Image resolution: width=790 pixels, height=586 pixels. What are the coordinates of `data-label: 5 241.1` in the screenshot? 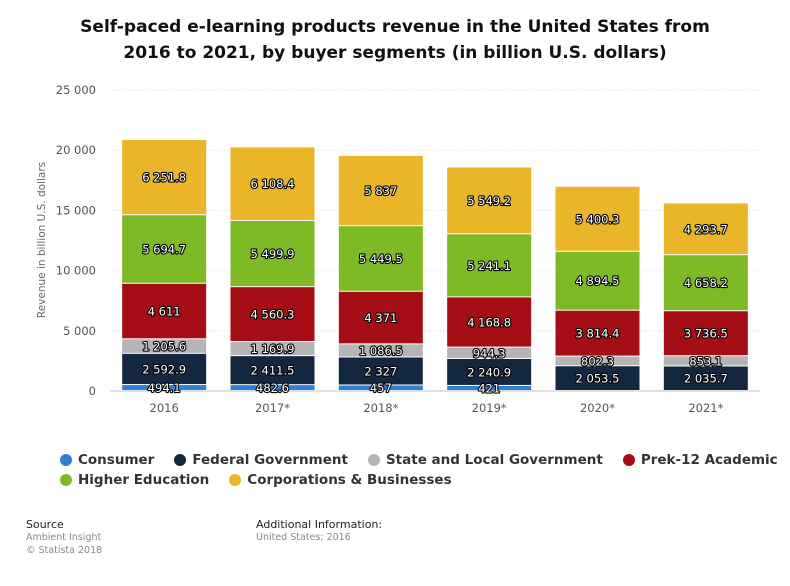 It's located at (489, 266).